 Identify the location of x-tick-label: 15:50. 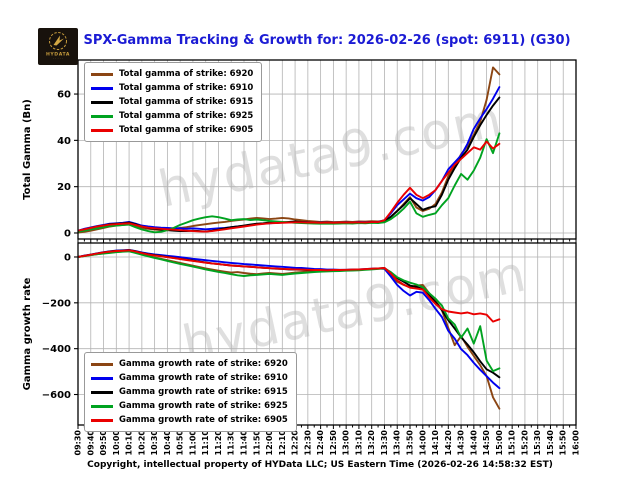
(563, 443).